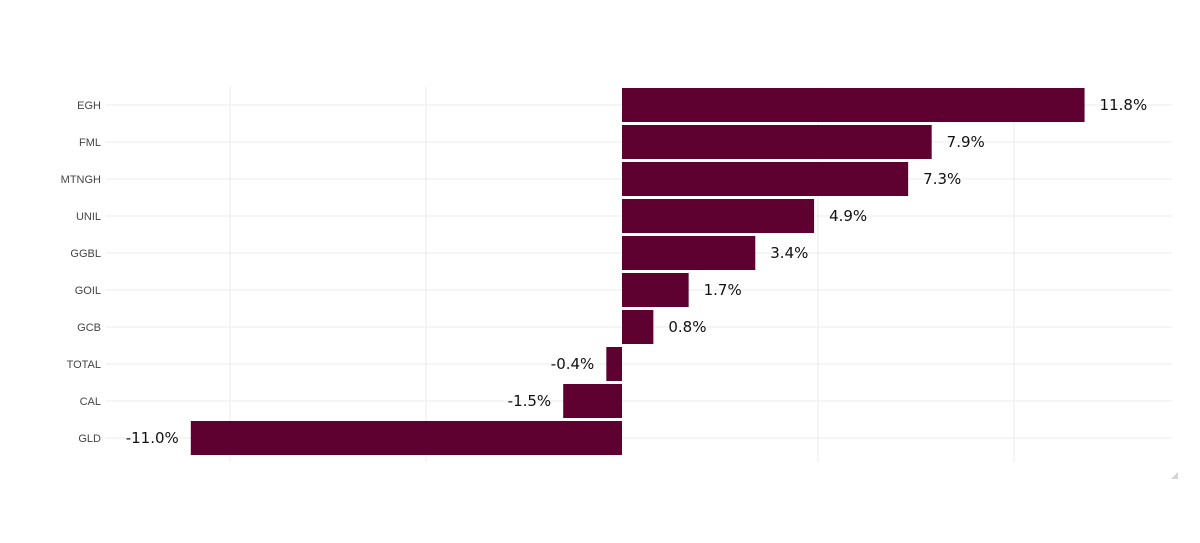  I want to click on category-label: UNIL, so click(88, 217).